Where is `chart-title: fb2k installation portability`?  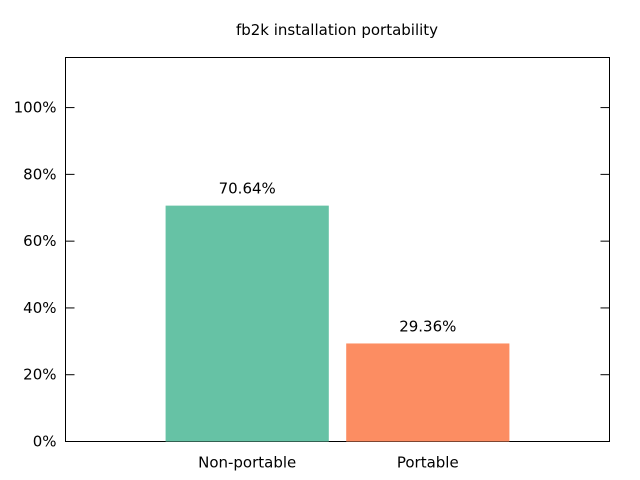 chart-title: fb2k installation portability is located at coordinates (337, 30).